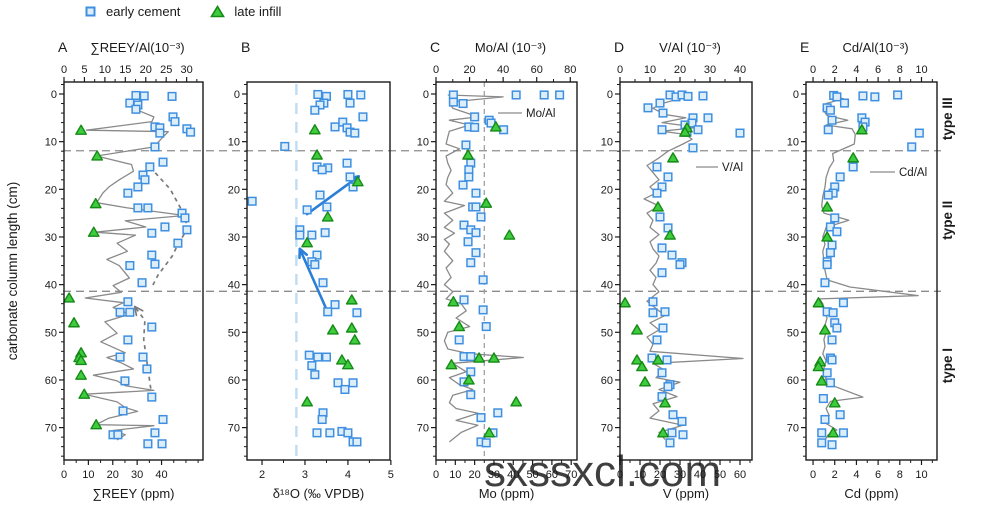  What do you see at coordinates (63, 47) in the screenshot?
I see `panel-letter: A` at bounding box center [63, 47].